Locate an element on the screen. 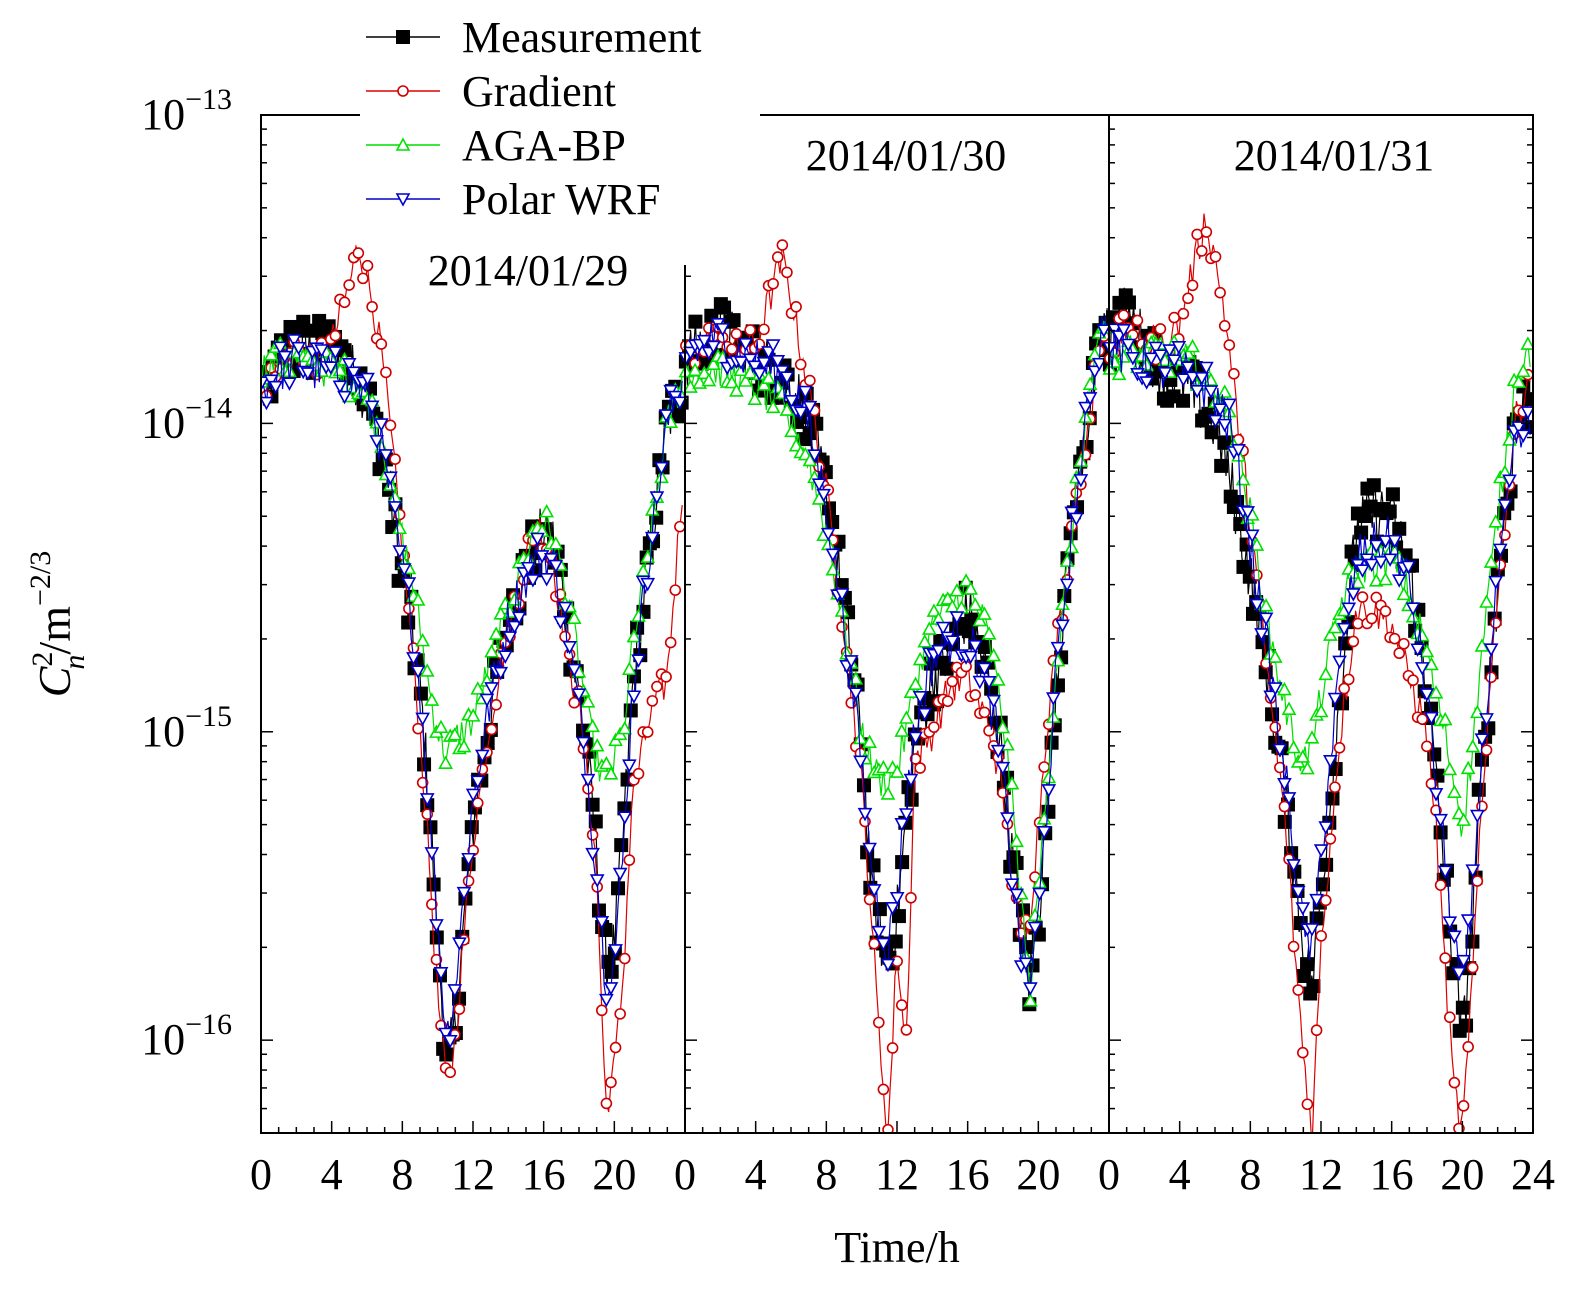  panel-label: 2014/01/30 is located at coordinates (906, 155).